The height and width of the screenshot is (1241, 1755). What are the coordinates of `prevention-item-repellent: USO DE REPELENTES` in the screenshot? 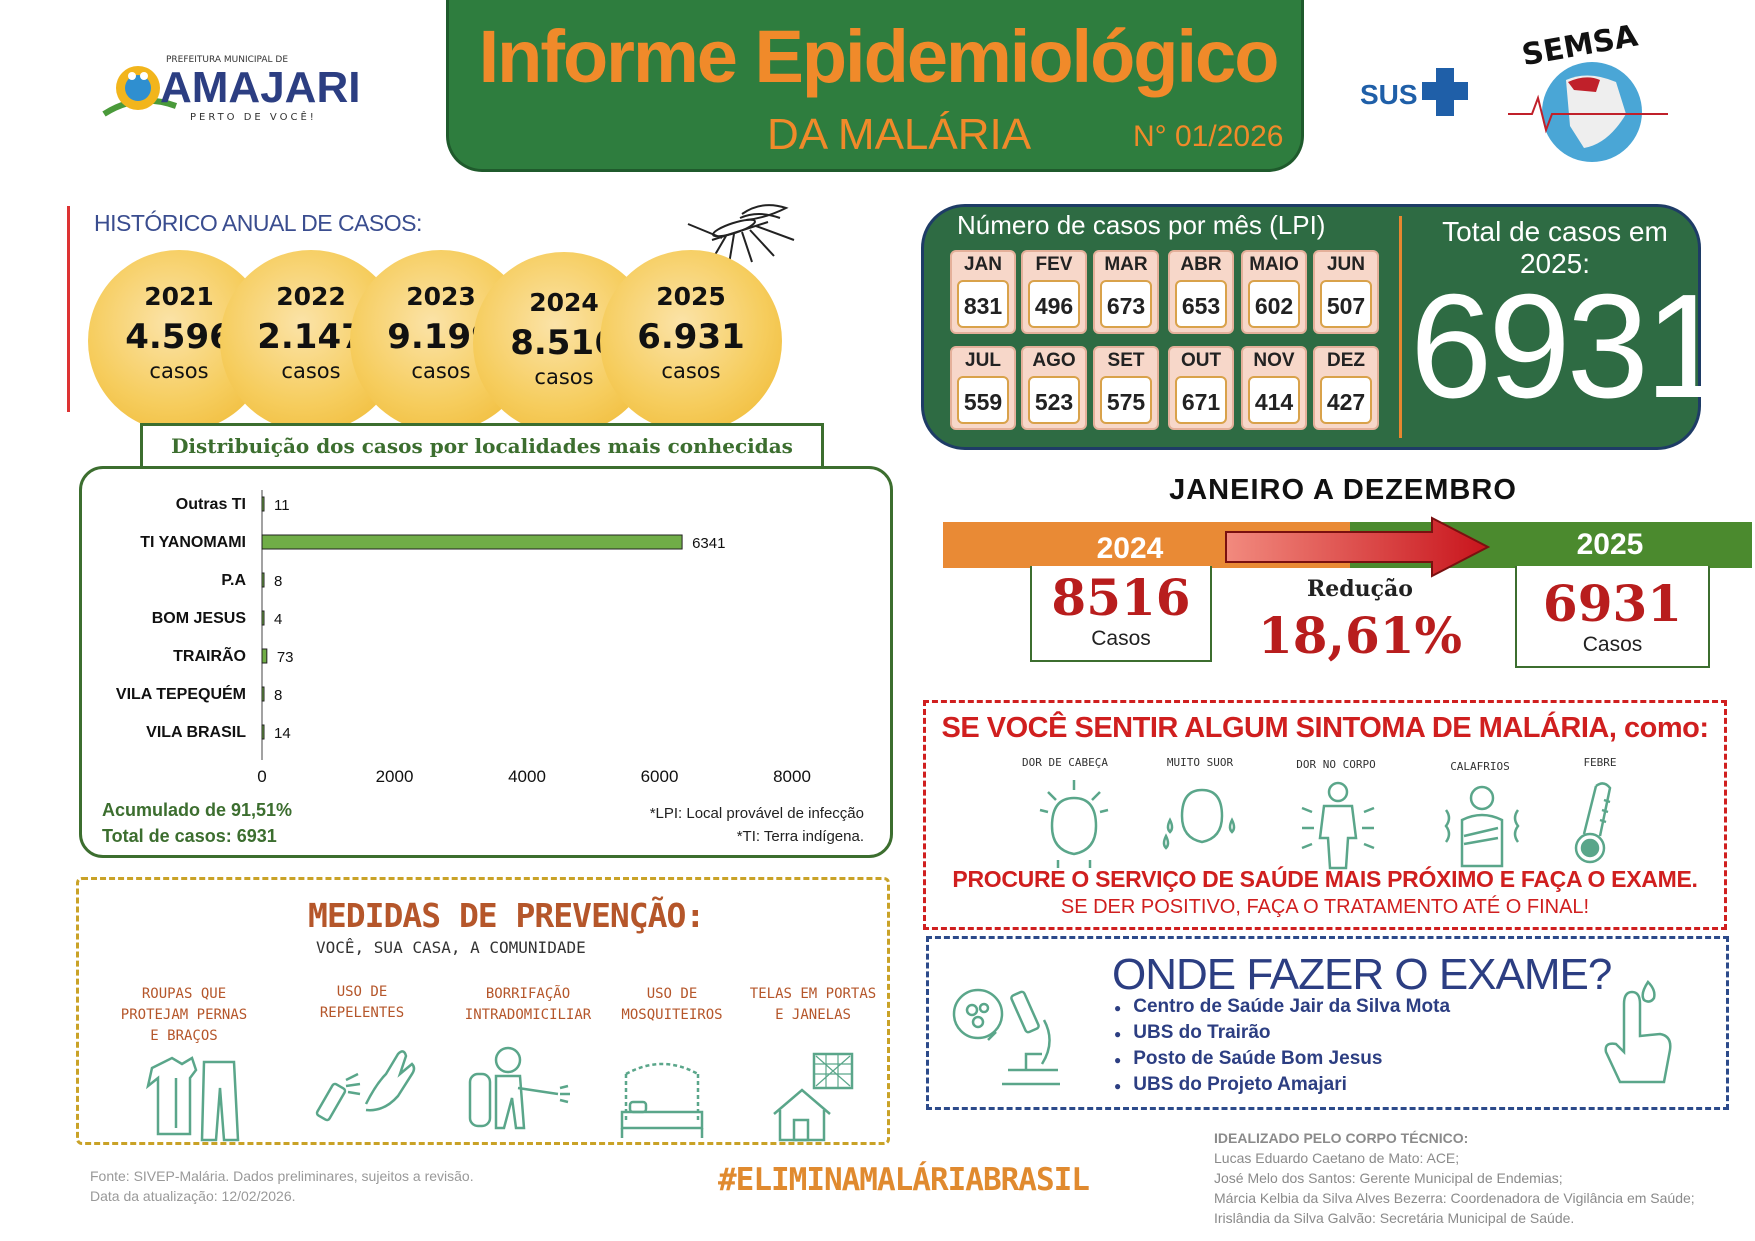 It's located at (362, 1003).